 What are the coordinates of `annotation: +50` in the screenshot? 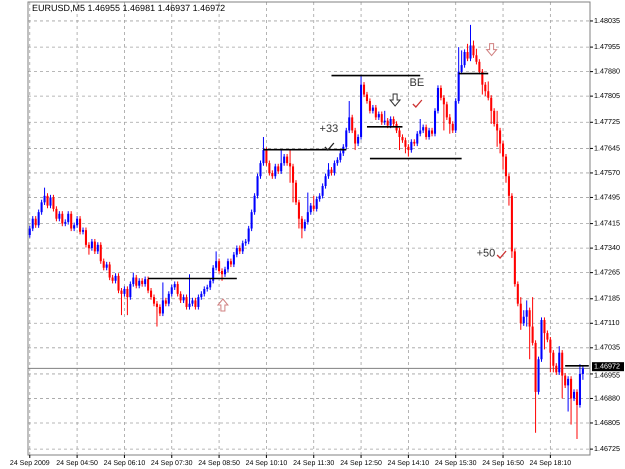 It's located at (486, 254).